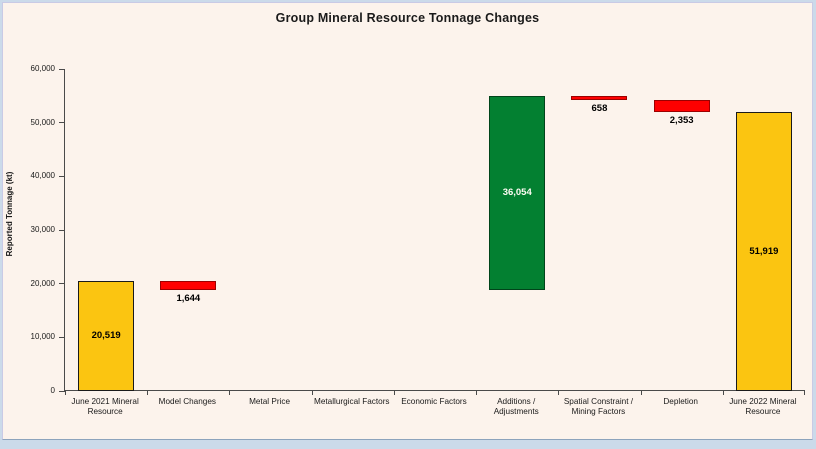 Image resolution: width=816 pixels, height=449 pixels. I want to click on chart-title: Group Mineral Resource Tonnage Changes, so click(407, 18).